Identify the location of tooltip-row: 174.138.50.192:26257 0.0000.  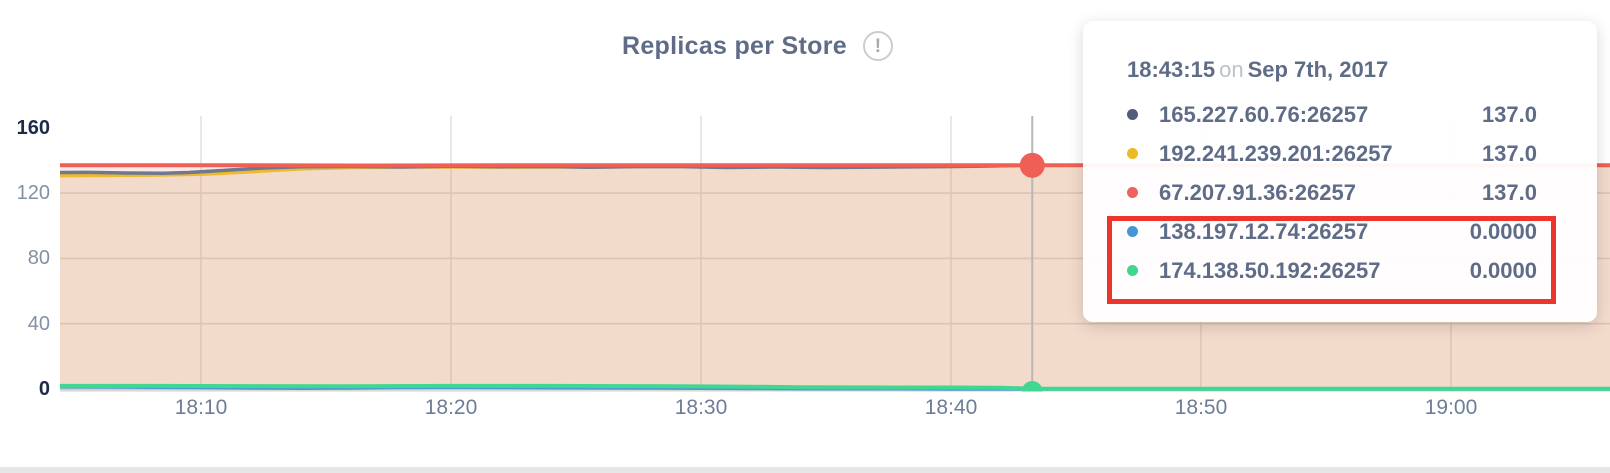
(1332, 270).